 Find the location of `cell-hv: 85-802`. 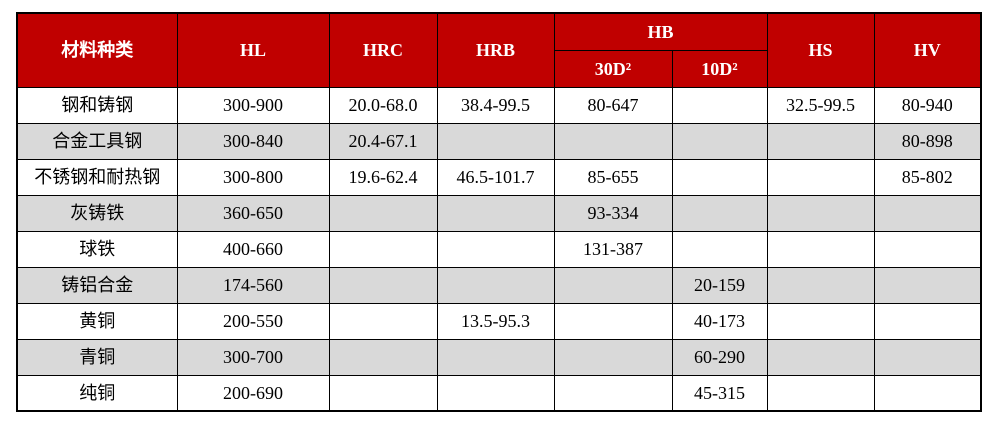

cell-hv: 85-802 is located at coordinates (927, 177).